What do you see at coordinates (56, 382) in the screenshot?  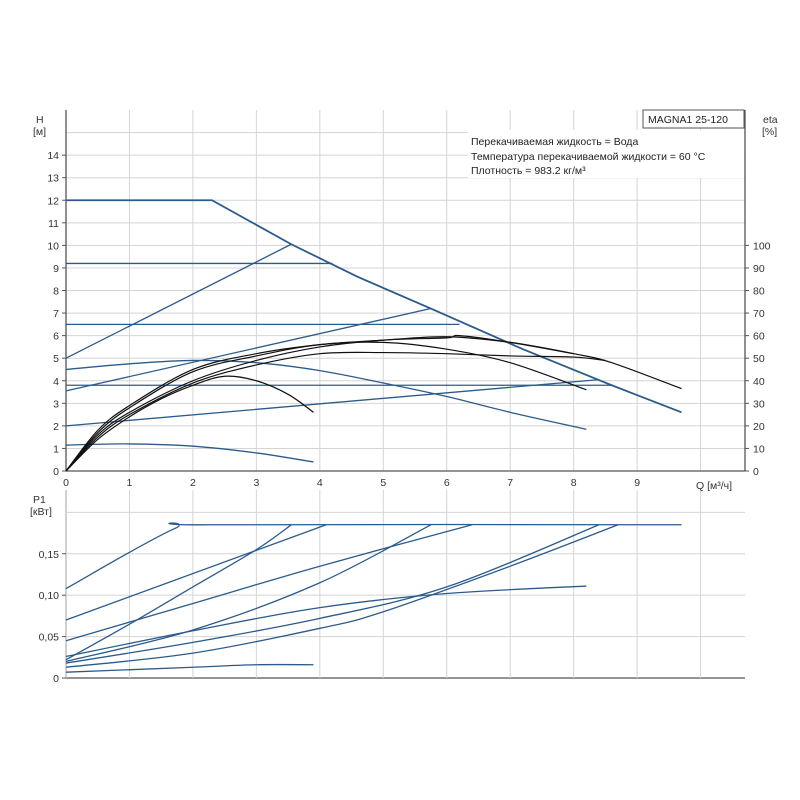 I see `h-tick-label: 4` at bounding box center [56, 382].